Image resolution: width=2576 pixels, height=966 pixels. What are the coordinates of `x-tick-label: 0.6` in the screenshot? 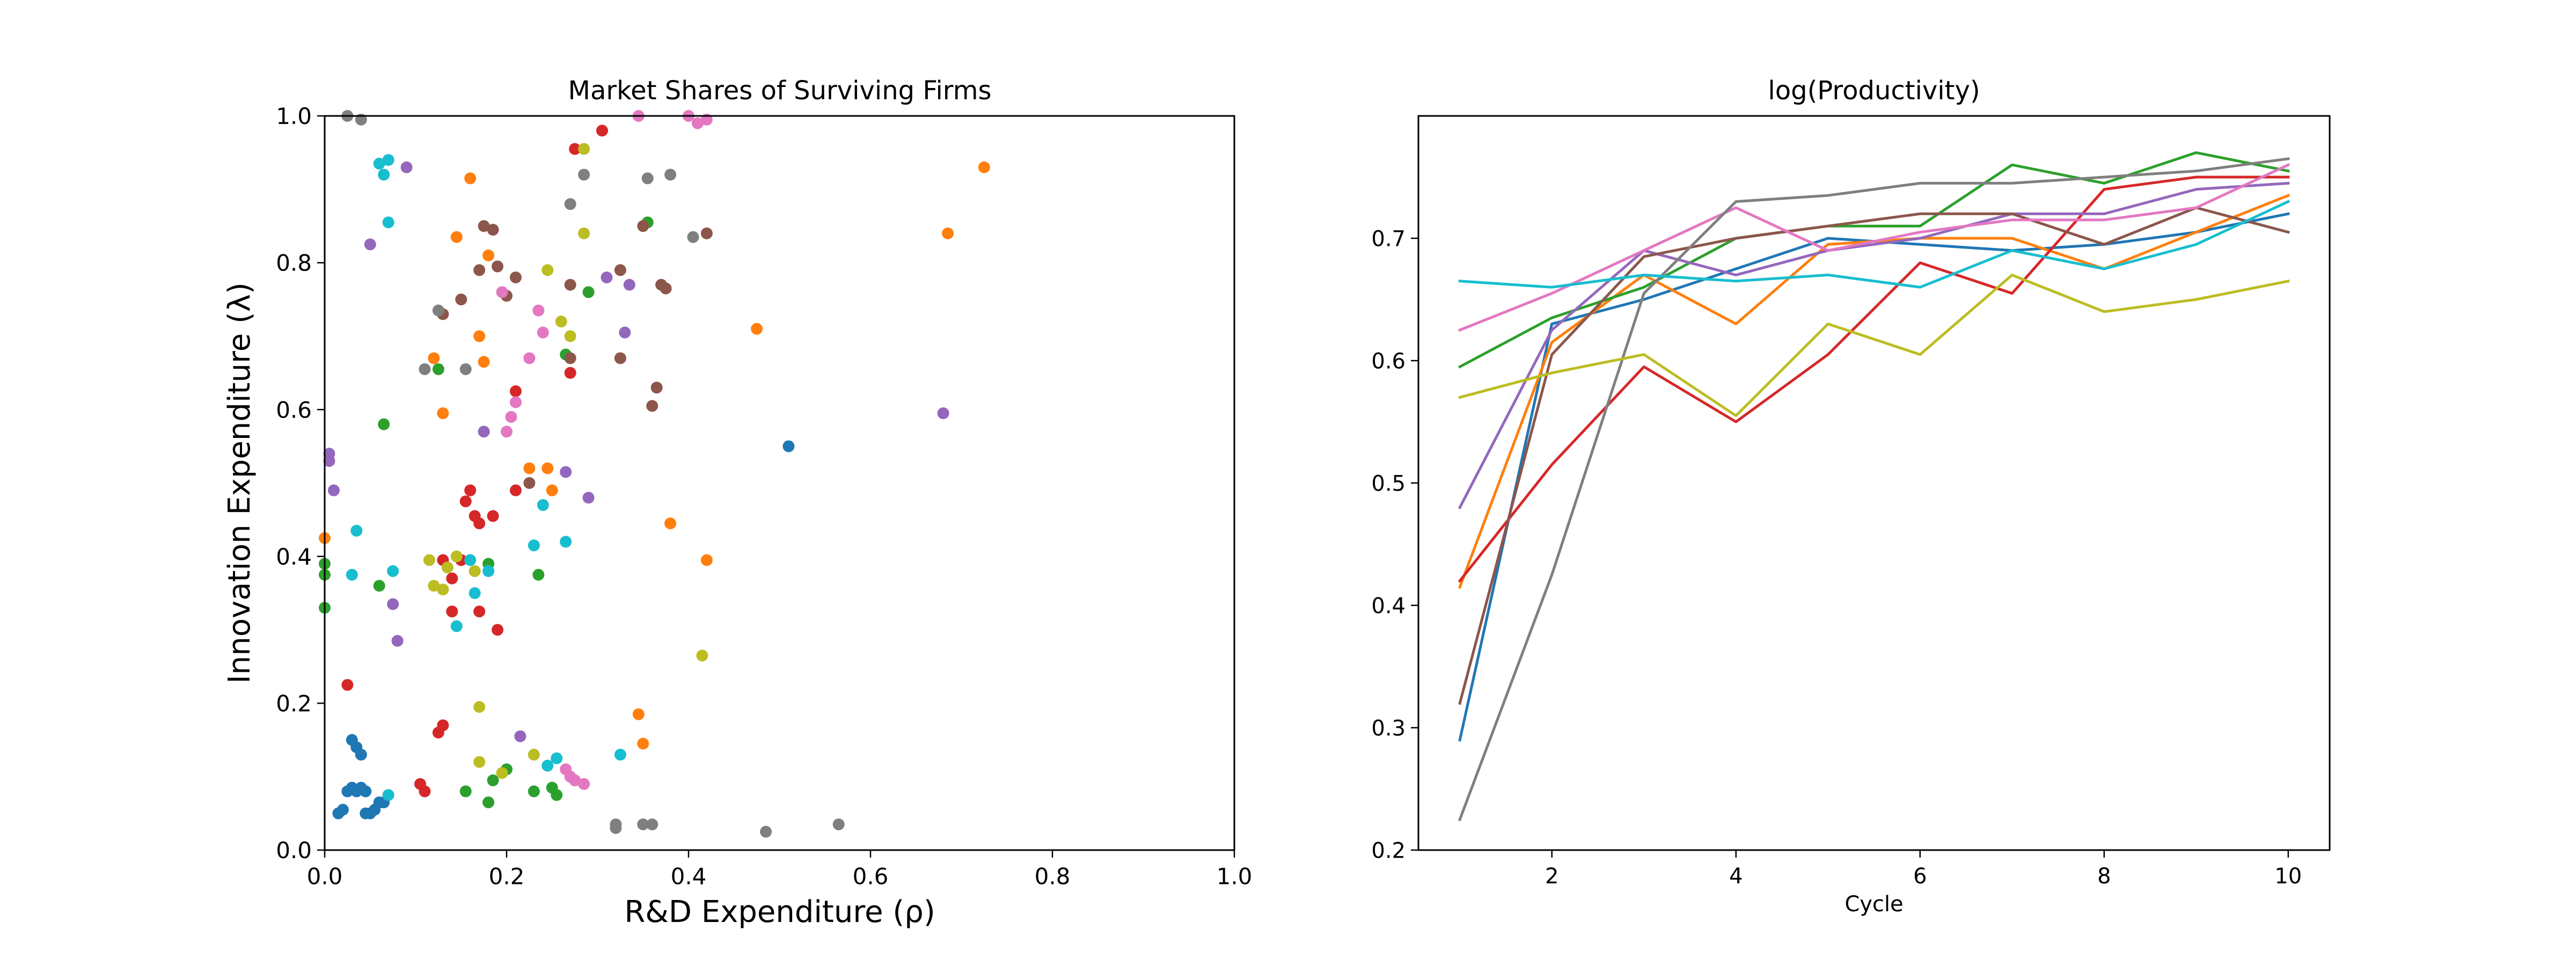 It's located at (871, 876).